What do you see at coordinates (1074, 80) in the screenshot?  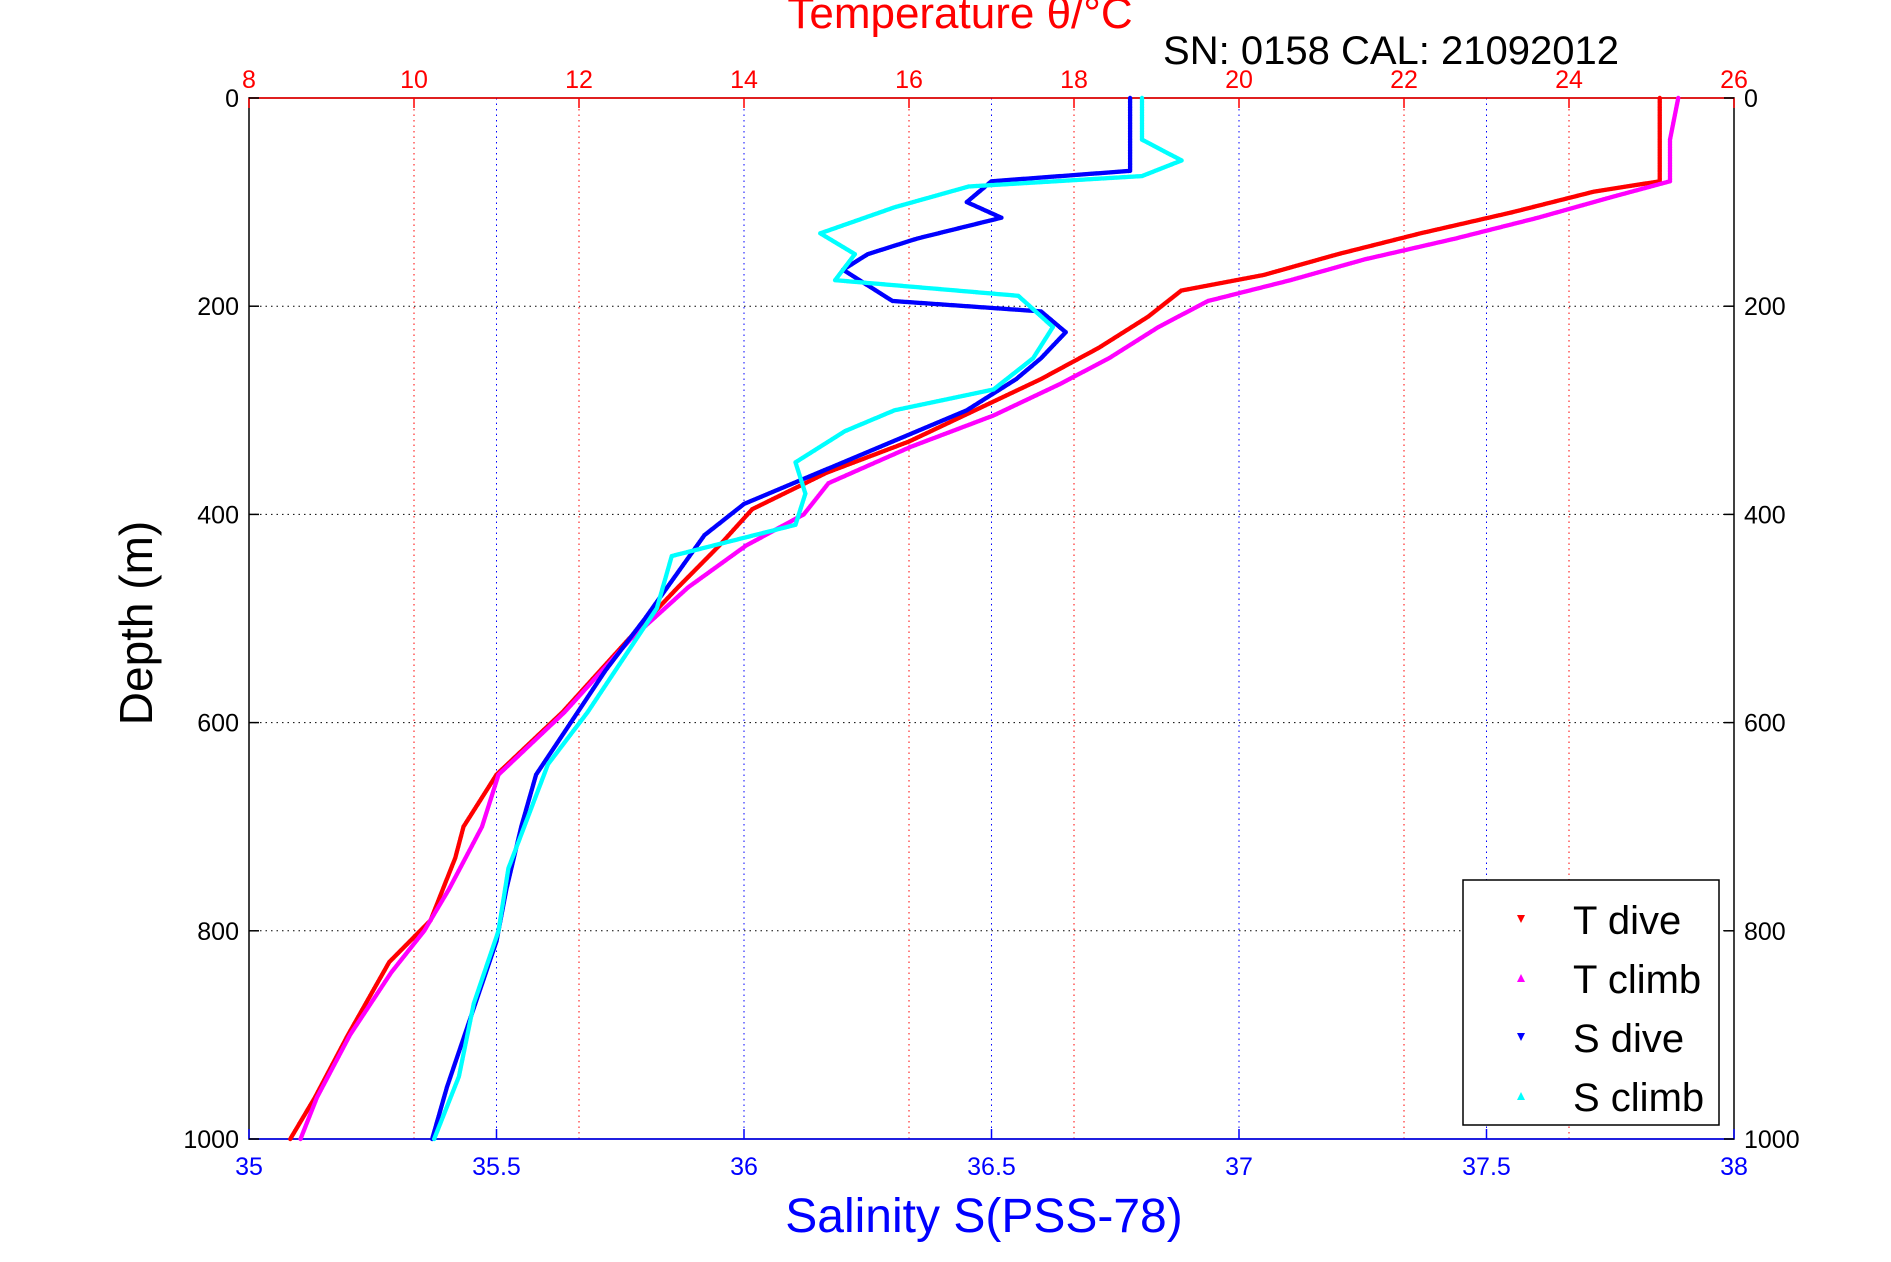 I see `tick-label-top: 18` at bounding box center [1074, 80].